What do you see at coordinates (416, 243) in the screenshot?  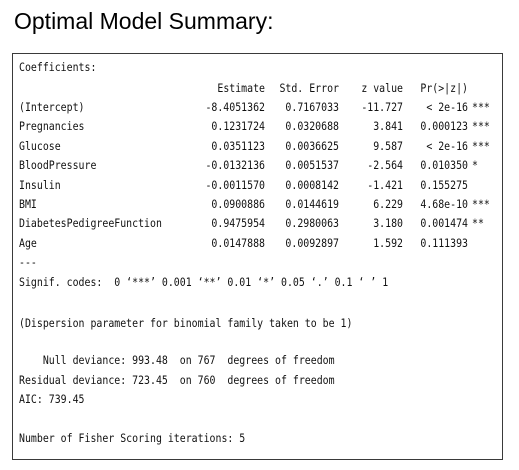 I see `table-cell: 0.111393` at bounding box center [416, 243].